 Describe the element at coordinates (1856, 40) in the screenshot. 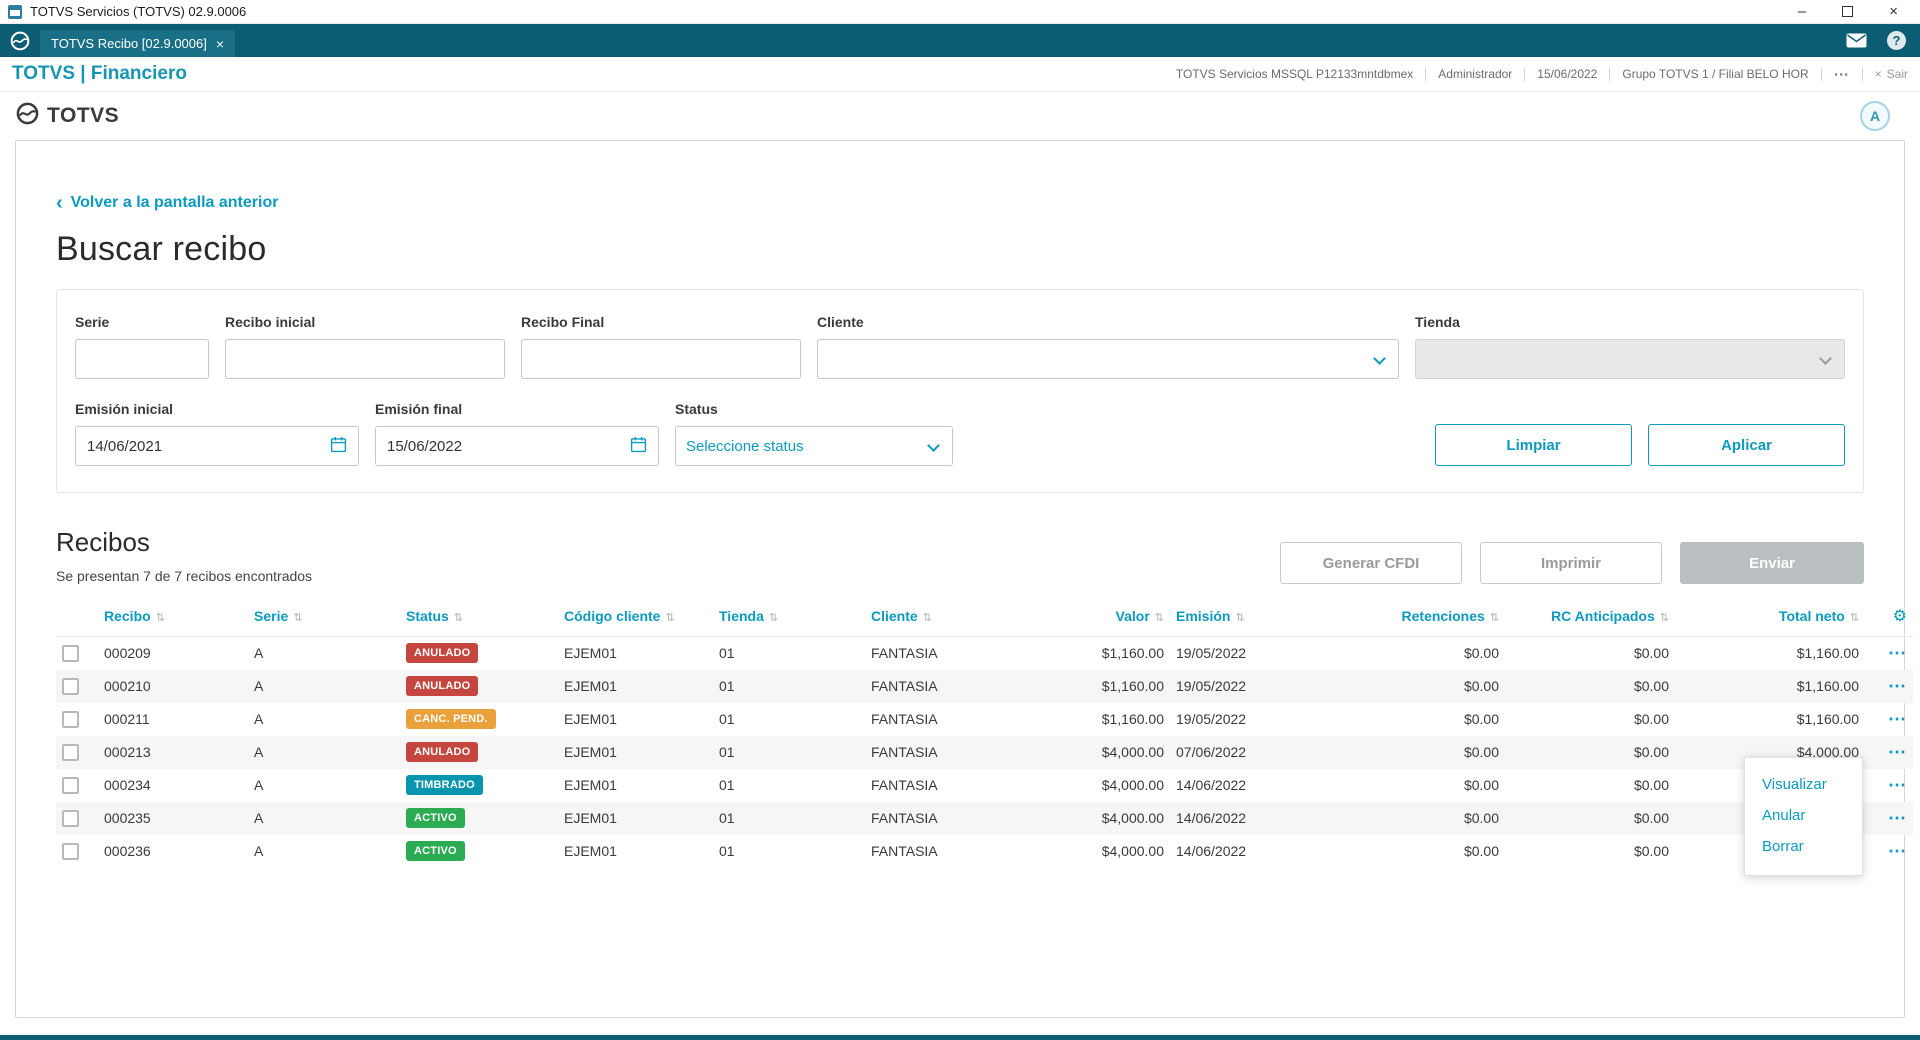

I see `mail-icon` at that location.